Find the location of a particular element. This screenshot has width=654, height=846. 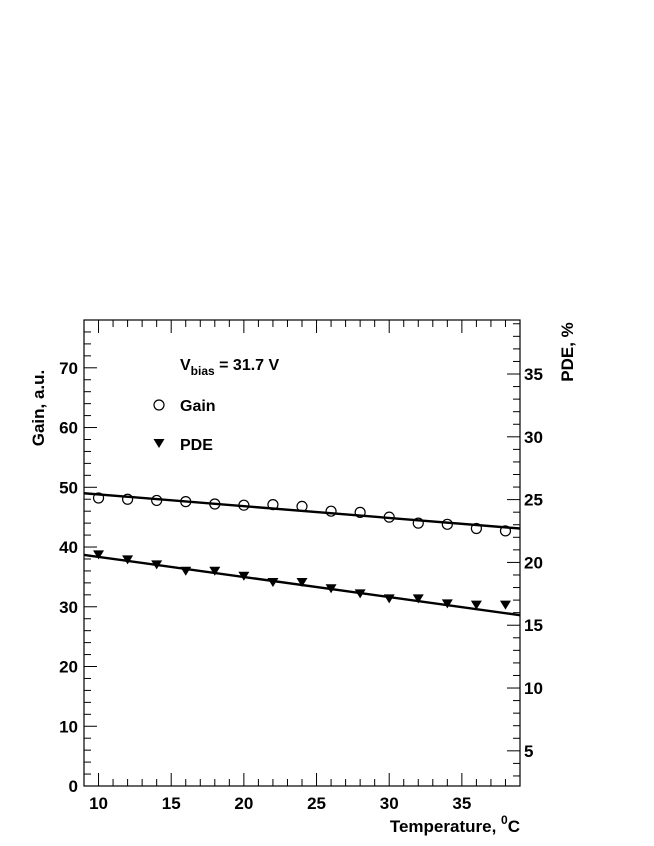

y-right-tick-label: 25 is located at coordinates (533, 500).